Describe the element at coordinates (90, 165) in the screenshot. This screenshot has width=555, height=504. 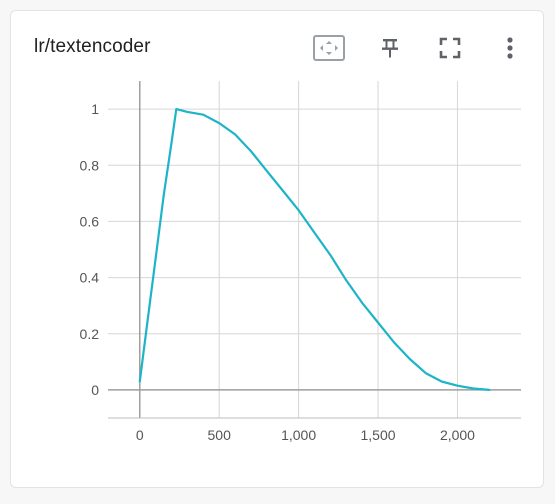
I see `y-tick-label: 0.8` at that location.